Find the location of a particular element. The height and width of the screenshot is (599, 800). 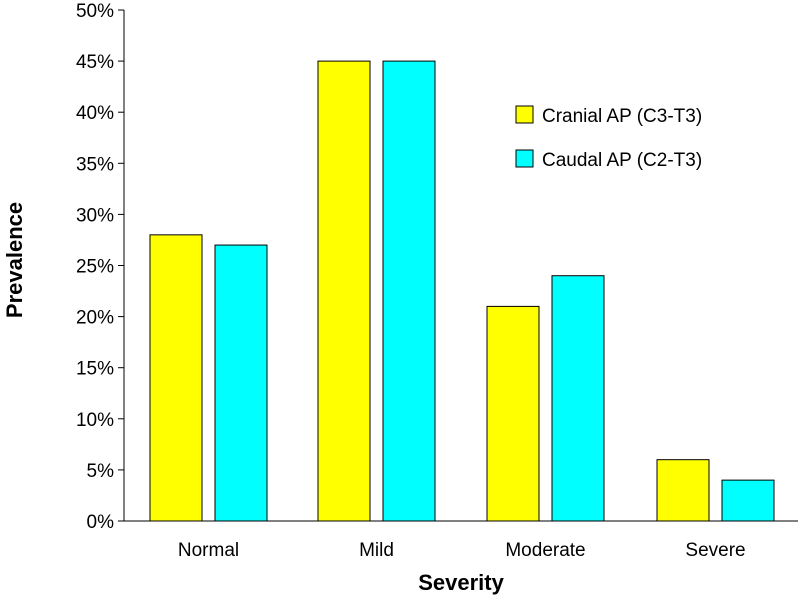

y-tick-label: 0% is located at coordinates (101, 522).